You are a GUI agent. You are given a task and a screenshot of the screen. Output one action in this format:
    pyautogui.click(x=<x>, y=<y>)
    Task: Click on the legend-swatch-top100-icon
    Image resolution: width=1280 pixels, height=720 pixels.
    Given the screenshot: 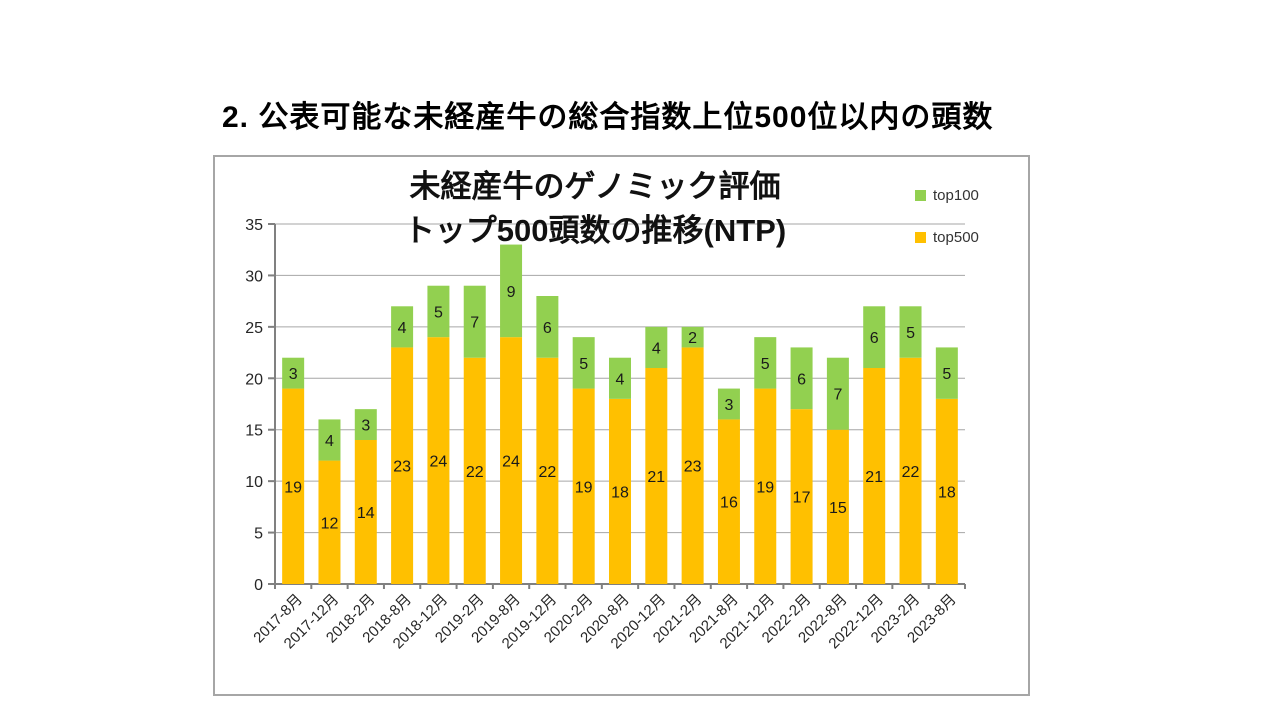 What is the action you would take?
    pyautogui.click(x=920, y=195)
    